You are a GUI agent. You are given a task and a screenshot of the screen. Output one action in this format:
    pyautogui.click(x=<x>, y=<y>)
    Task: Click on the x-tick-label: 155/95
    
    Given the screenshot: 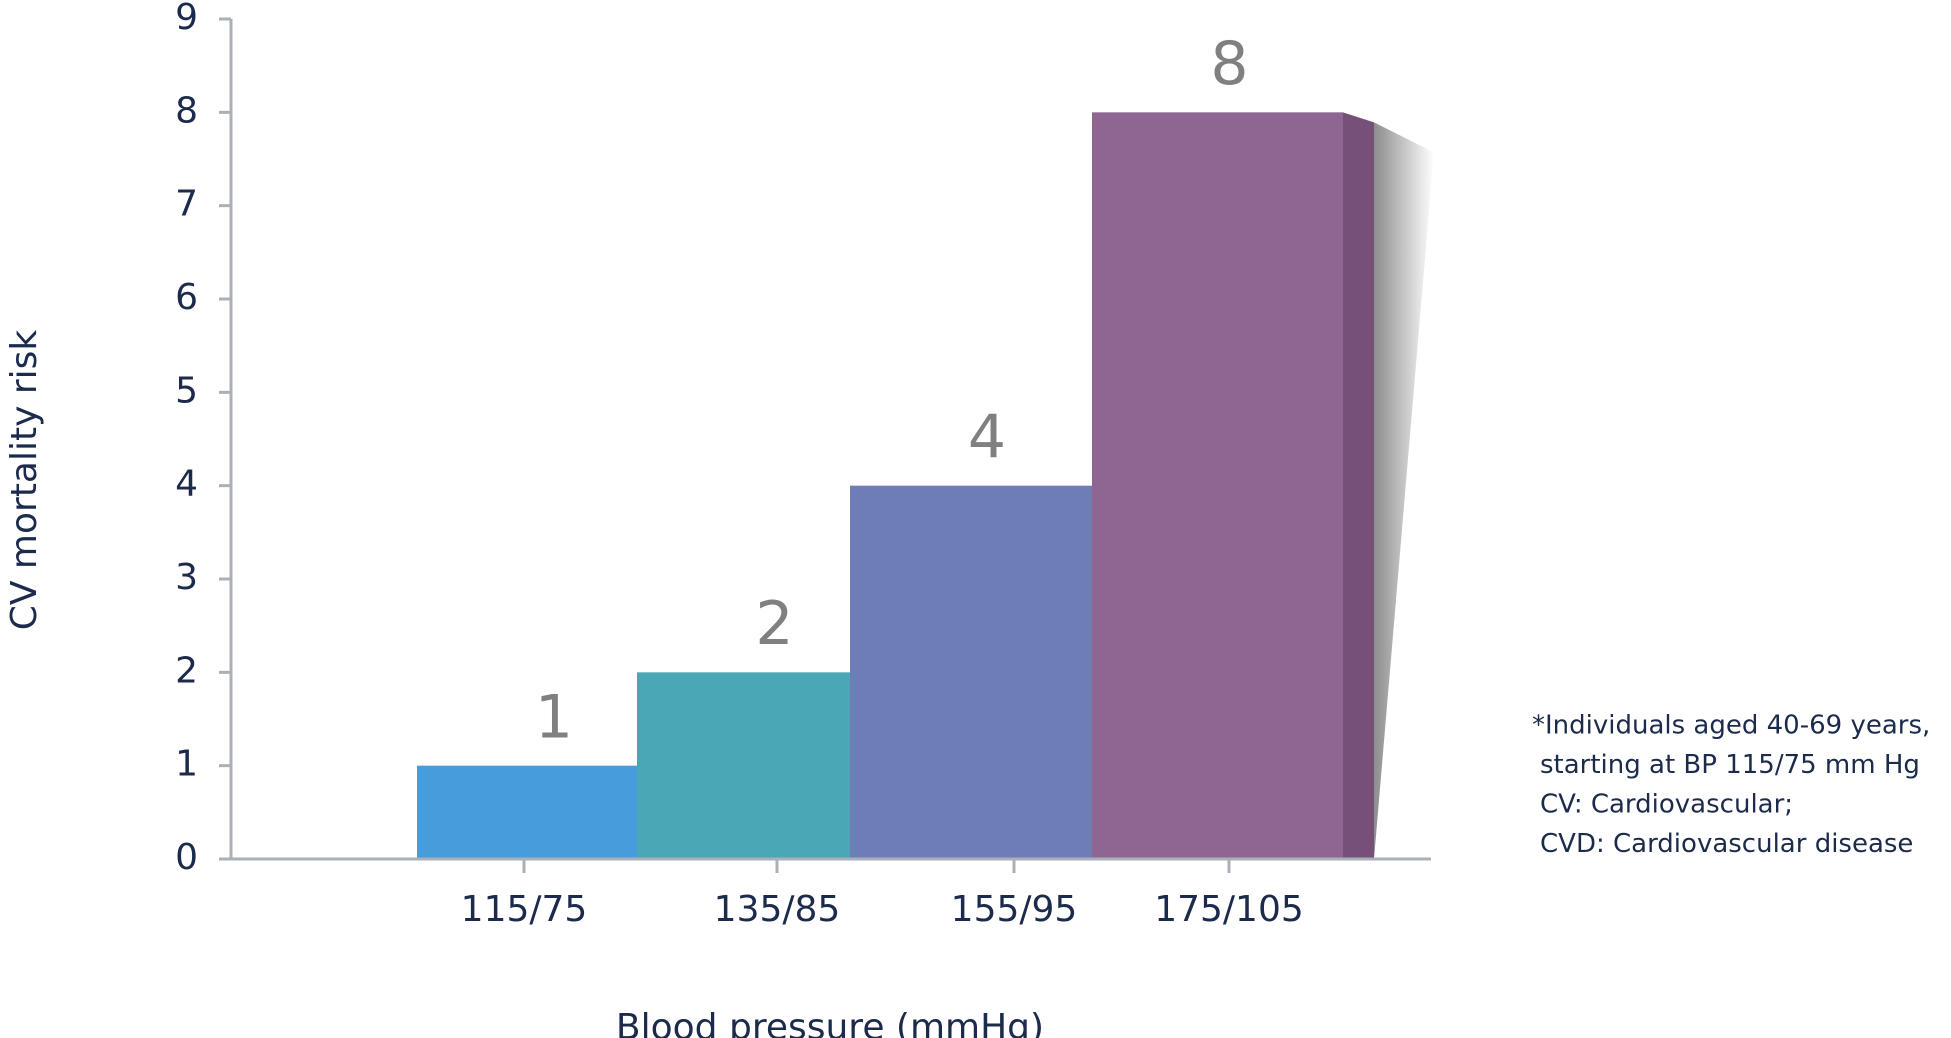 What is the action you would take?
    pyautogui.click(x=1014, y=909)
    